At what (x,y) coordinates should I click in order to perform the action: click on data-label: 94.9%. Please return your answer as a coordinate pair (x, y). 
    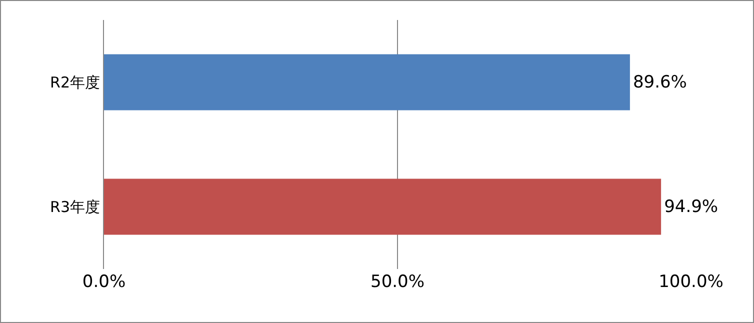
    Looking at the image, I should click on (691, 206).